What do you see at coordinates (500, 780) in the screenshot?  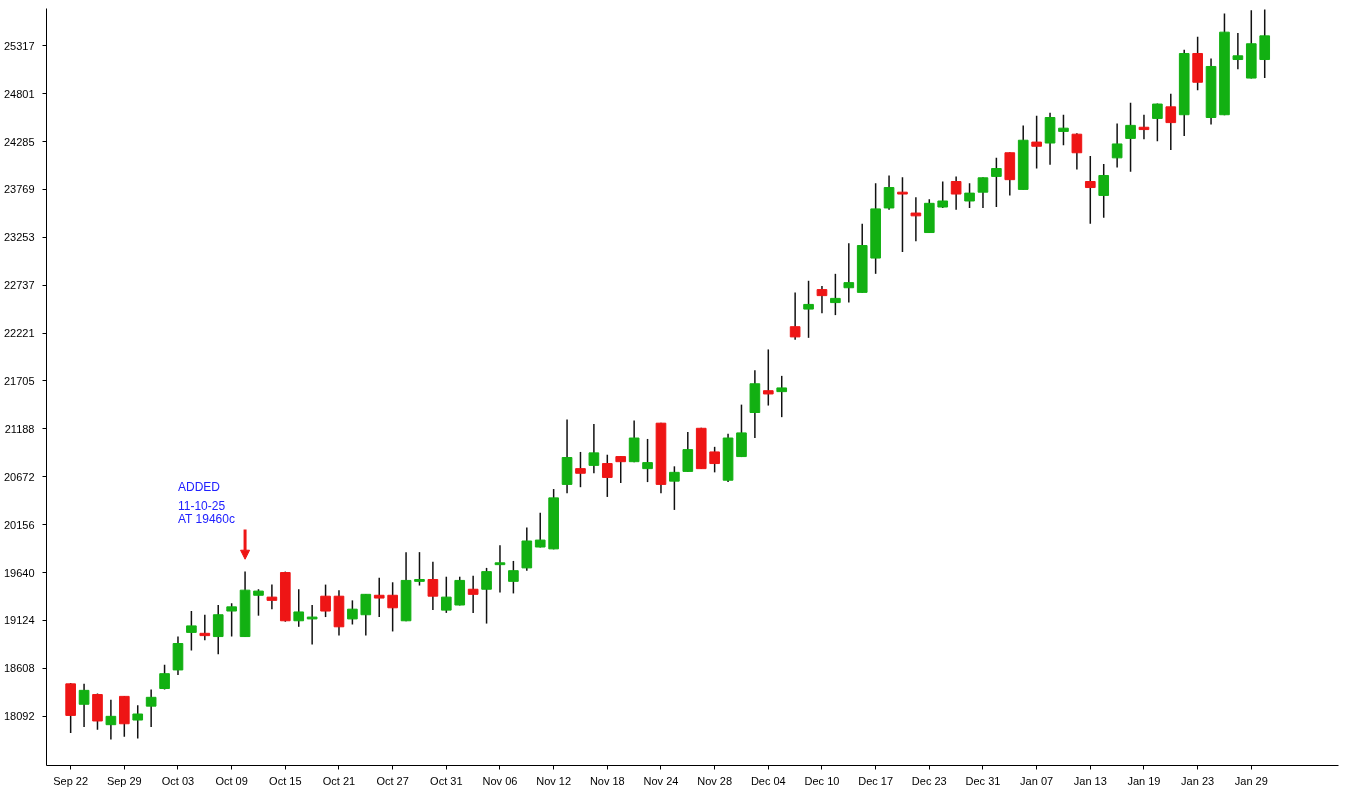 I see `x-tick-label: Nov 06` at bounding box center [500, 780].